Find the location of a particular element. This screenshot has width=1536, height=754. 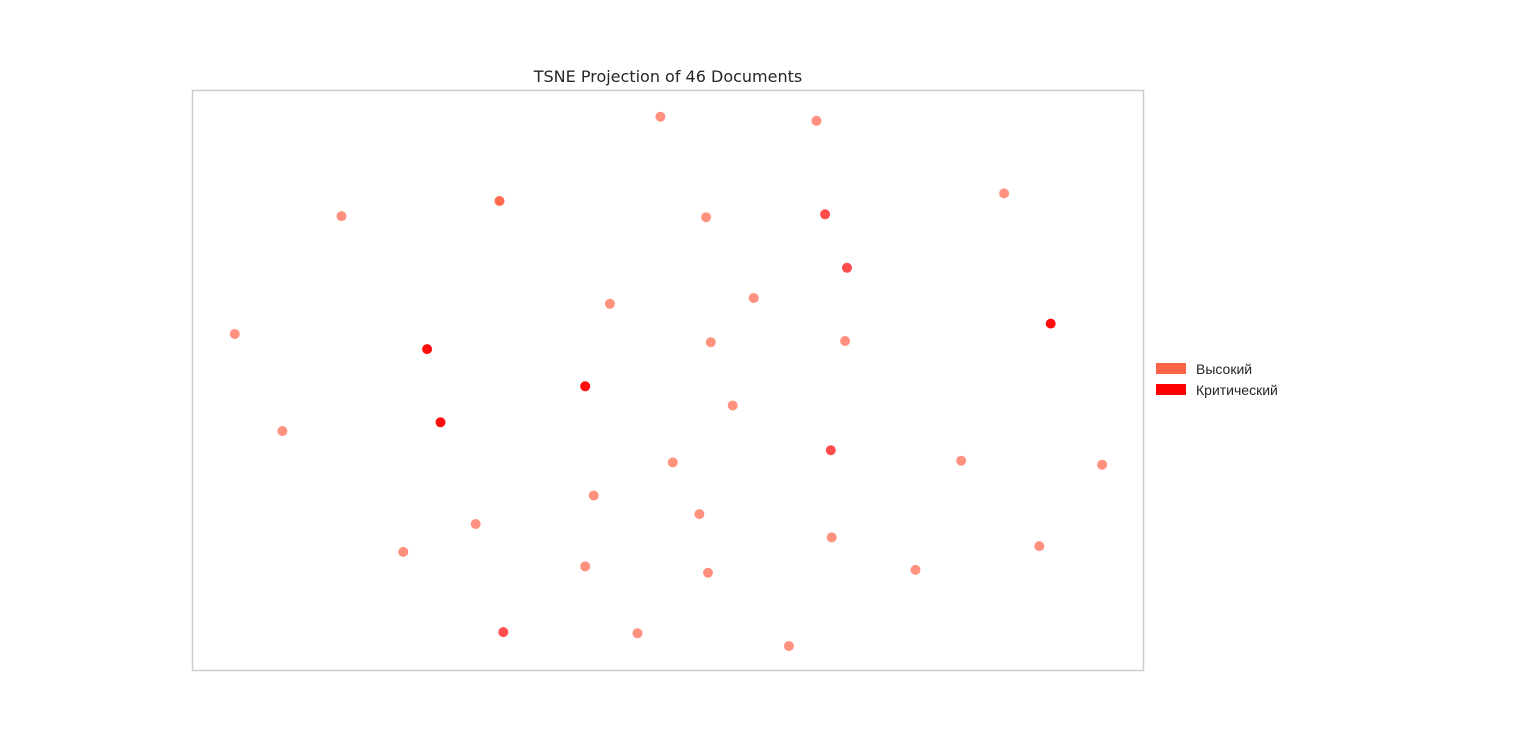

legend-swatch-kriticheskiy is located at coordinates (1171, 389).